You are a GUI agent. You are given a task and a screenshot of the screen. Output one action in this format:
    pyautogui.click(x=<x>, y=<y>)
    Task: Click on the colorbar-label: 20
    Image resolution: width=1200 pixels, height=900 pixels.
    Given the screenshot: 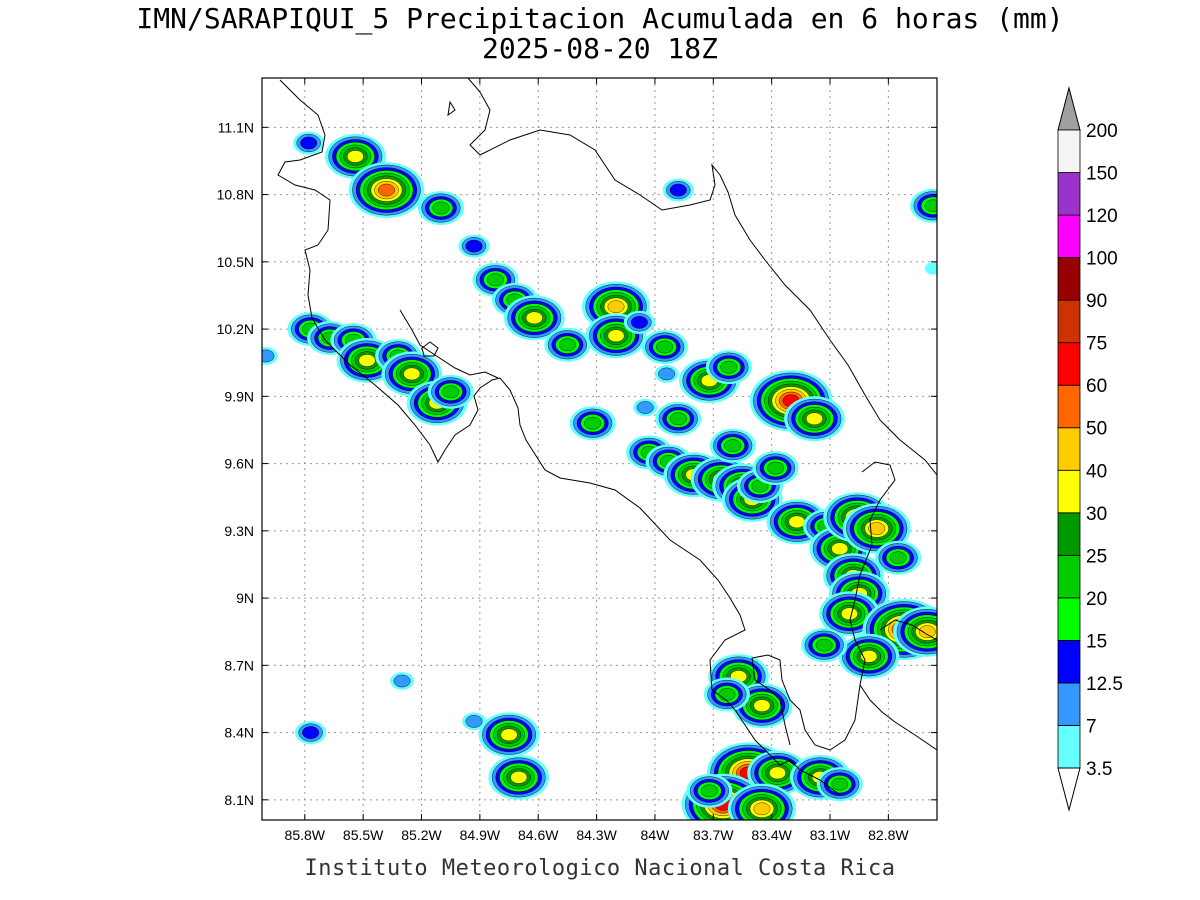 What is the action you would take?
    pyautogui.click(x=1096, y=599)
    